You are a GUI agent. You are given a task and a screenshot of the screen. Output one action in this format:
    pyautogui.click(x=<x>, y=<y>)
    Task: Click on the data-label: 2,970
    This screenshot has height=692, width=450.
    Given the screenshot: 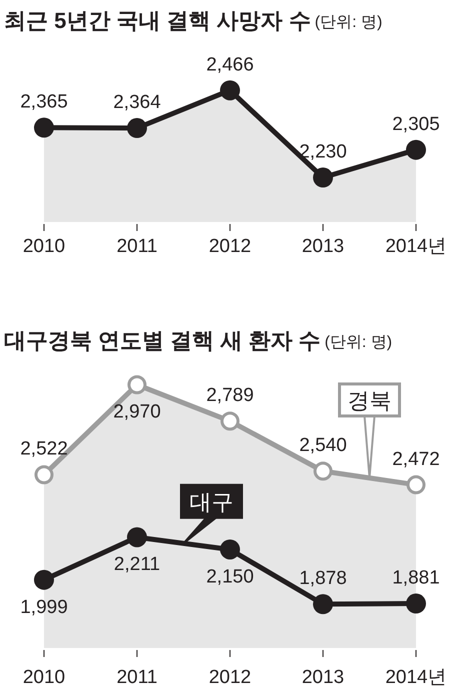 What is the action you would take?
    pyautogui.click(x=137, y=412)
    